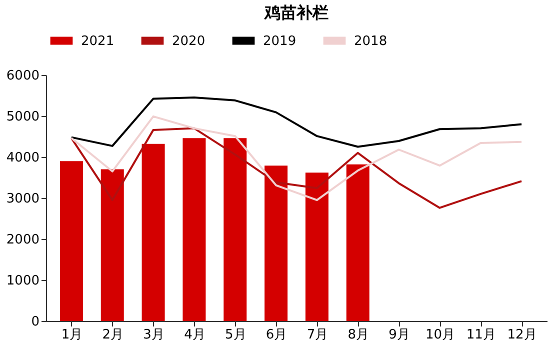 This screenshot has width=552, height=346. Describe the element at coordinates (481, 335) in the screenshot. I see `x-tick-label: 11月` at that location.